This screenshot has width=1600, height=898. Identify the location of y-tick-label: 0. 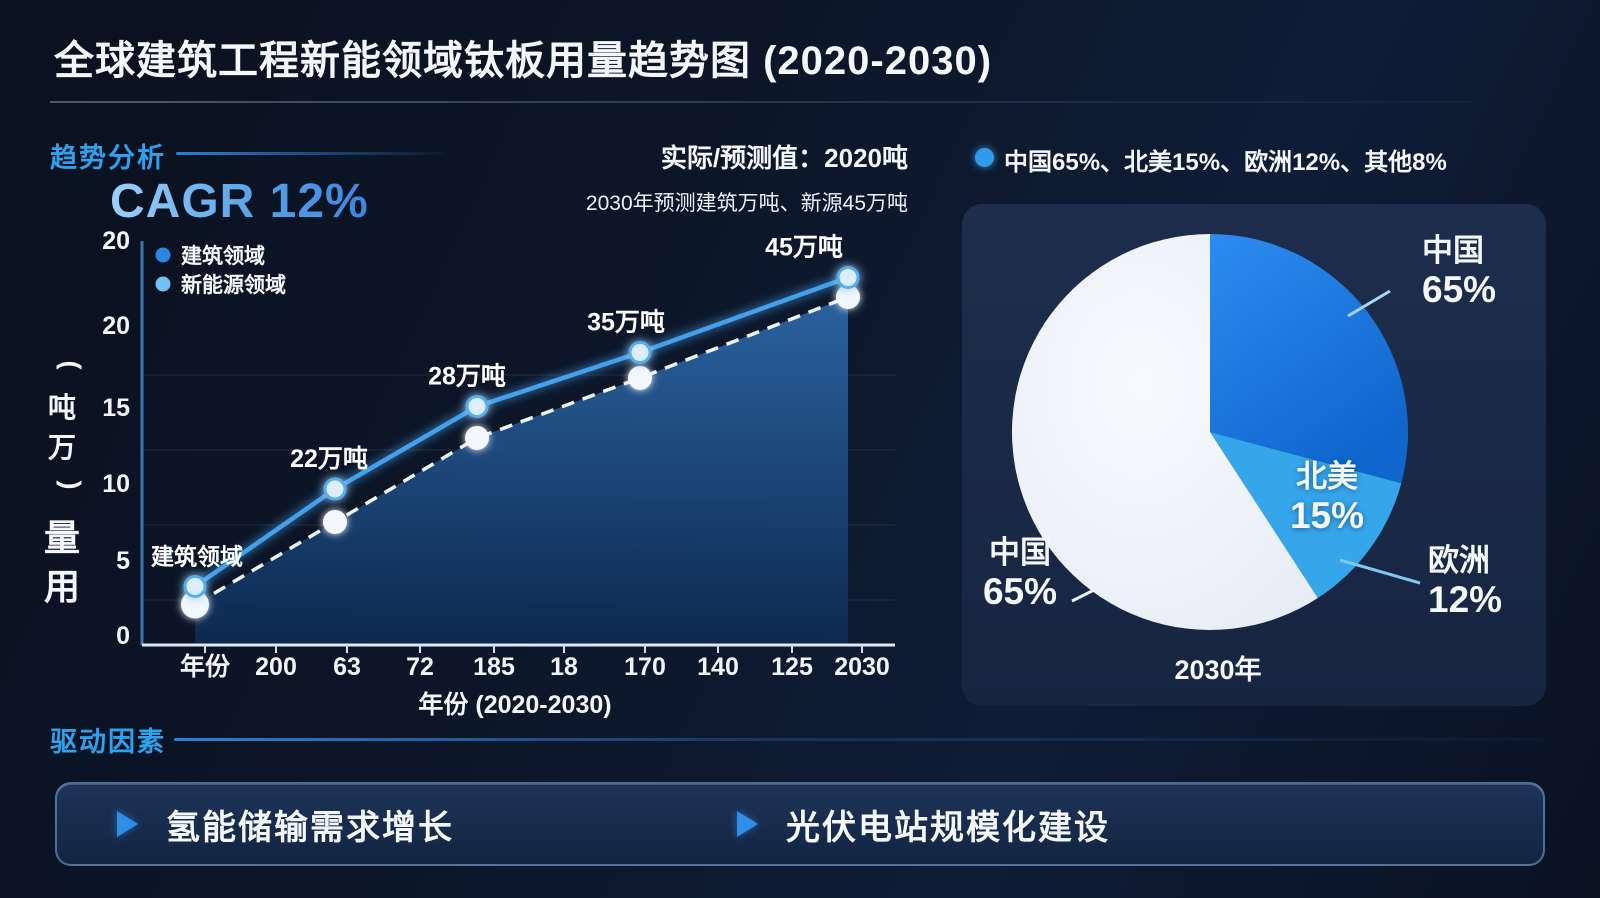
(123, 636).